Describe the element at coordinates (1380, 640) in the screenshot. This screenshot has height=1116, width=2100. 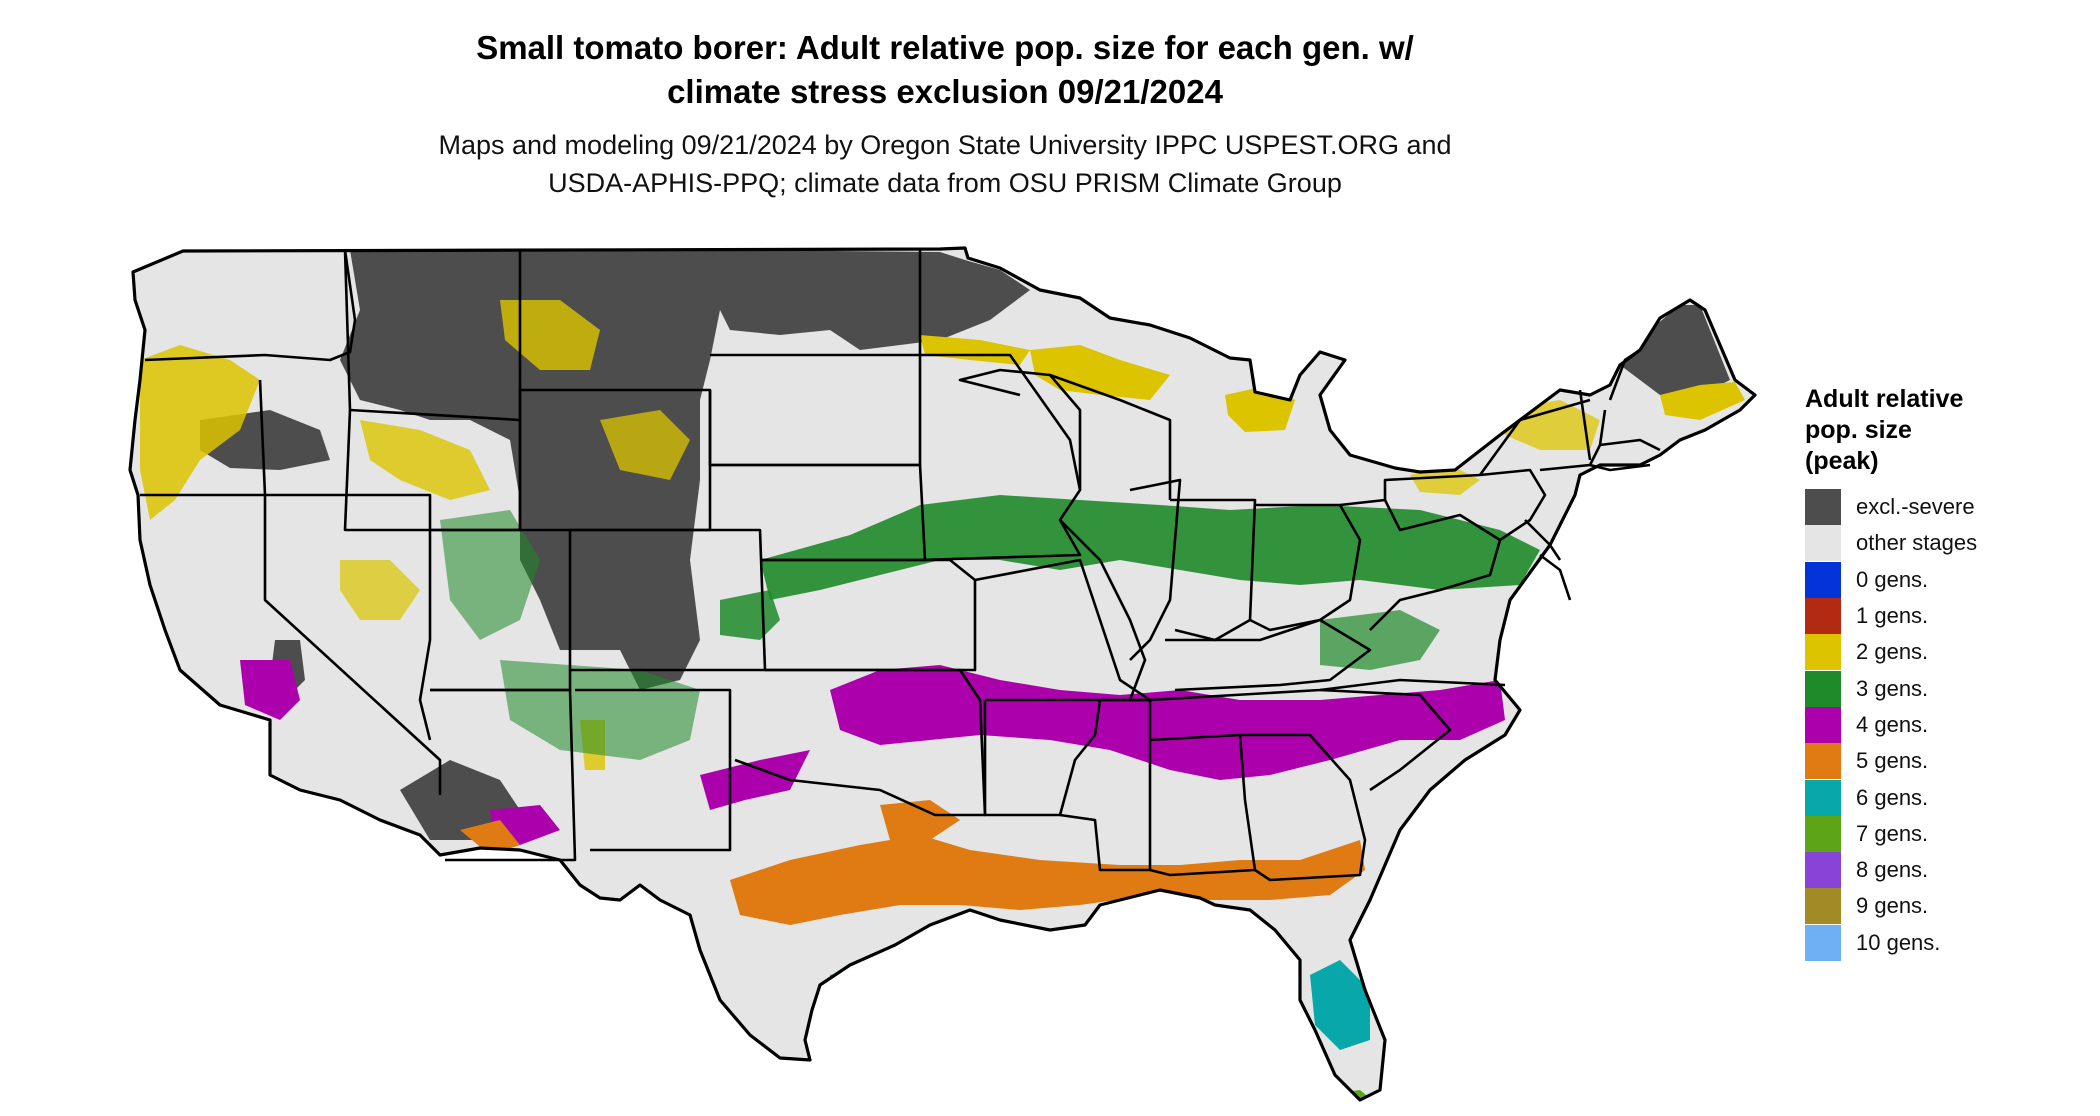
I see `region-3gens-appalachia` at that location.